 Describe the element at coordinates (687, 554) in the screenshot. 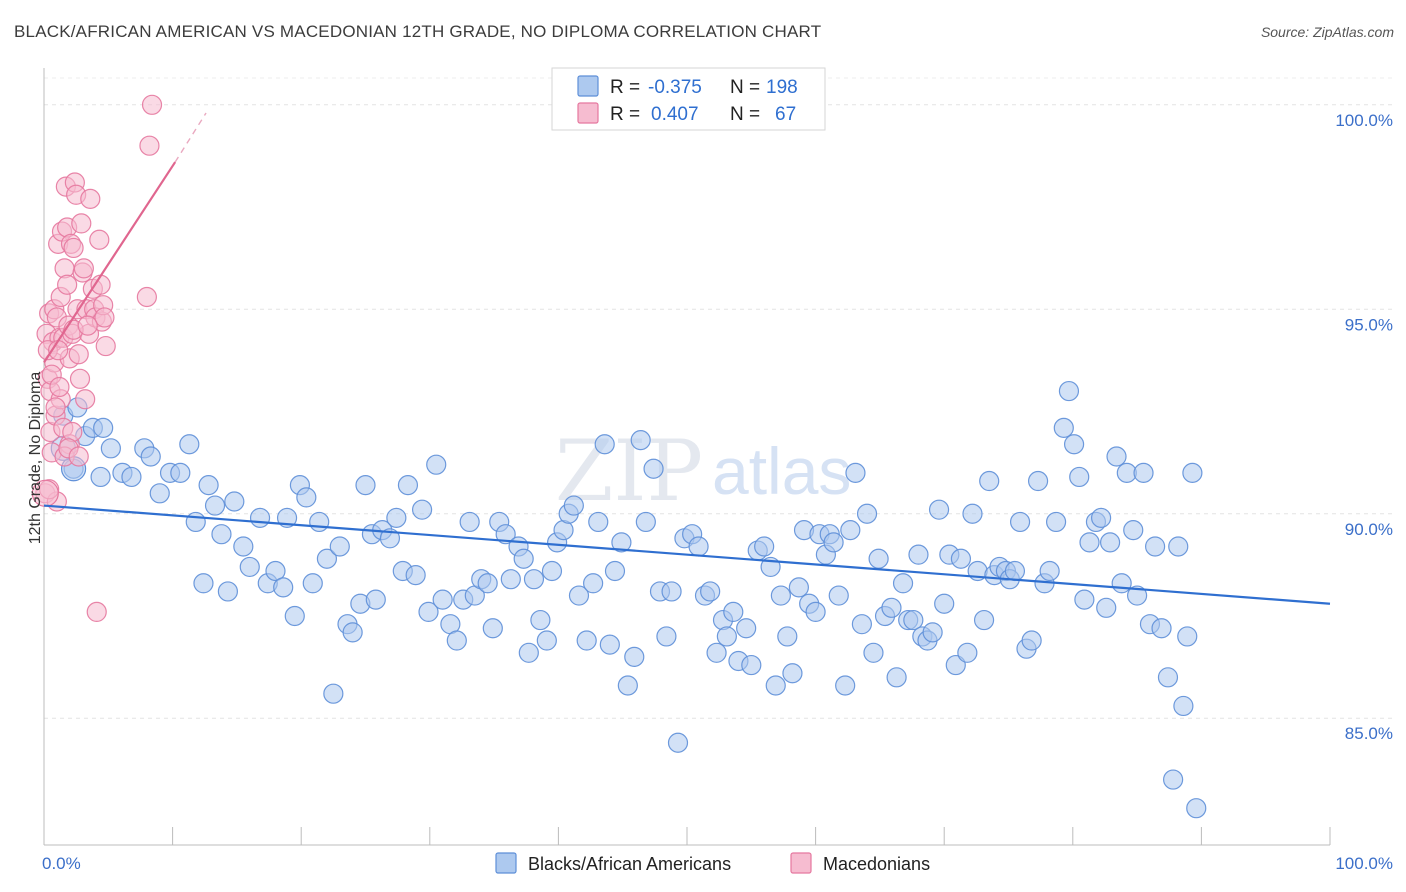

I see `trend-line-blacks-african-americans` at that location.